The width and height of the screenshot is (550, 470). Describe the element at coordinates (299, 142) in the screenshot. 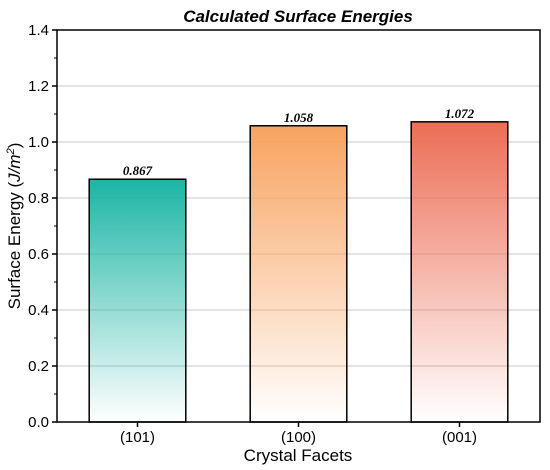

I see `data-labels: 0.867 1.058 1.072` at that location.